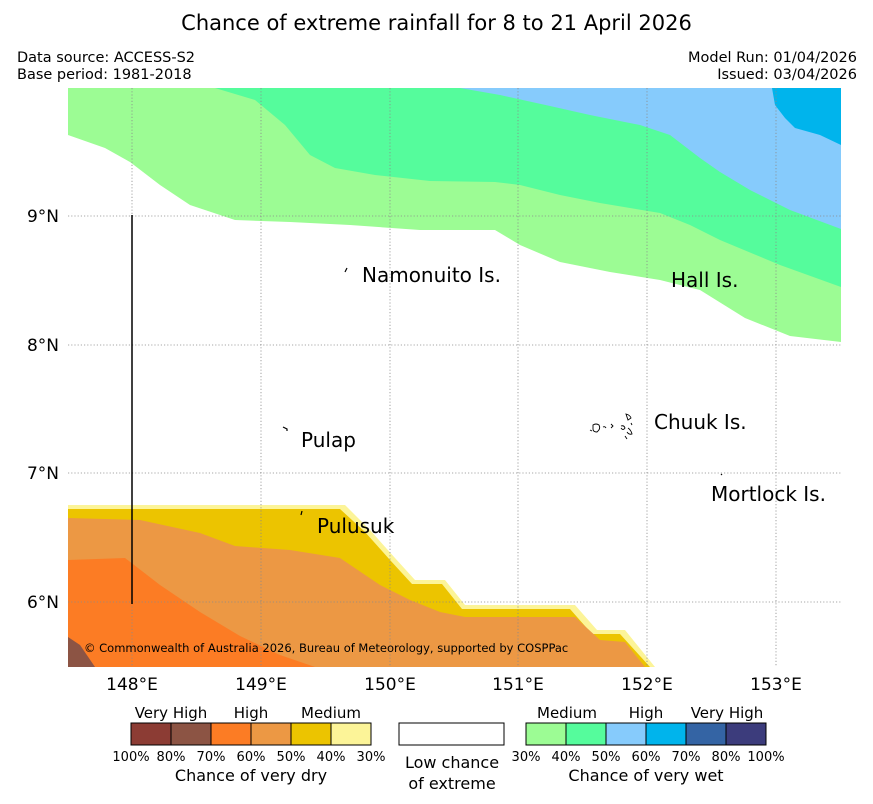 Image resolution: width=873 pixels, height=804 pixels. What do you see at coordinates (106, 58) in the screenshot?
I see `data-source: Data source: ACCESS-S2` at bounding box center [106, 58].